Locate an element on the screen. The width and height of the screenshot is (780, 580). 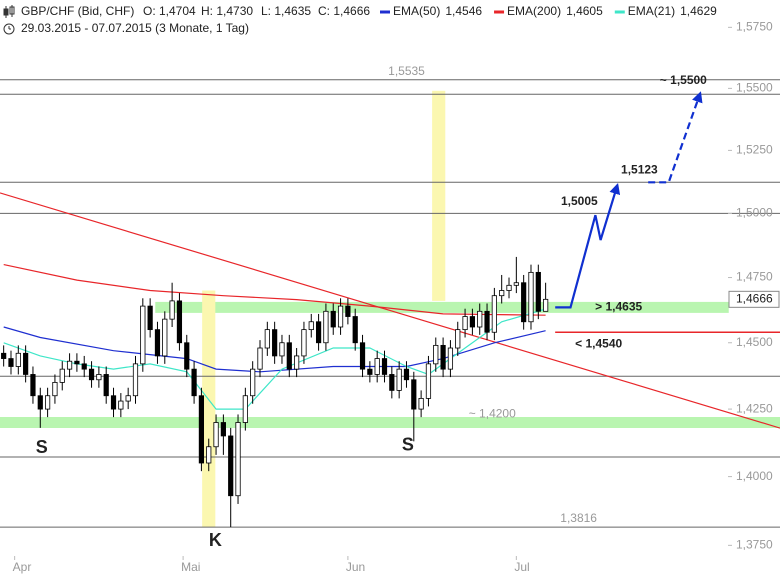
legend-label: EMA(50) is located at coordinates (416, 11).